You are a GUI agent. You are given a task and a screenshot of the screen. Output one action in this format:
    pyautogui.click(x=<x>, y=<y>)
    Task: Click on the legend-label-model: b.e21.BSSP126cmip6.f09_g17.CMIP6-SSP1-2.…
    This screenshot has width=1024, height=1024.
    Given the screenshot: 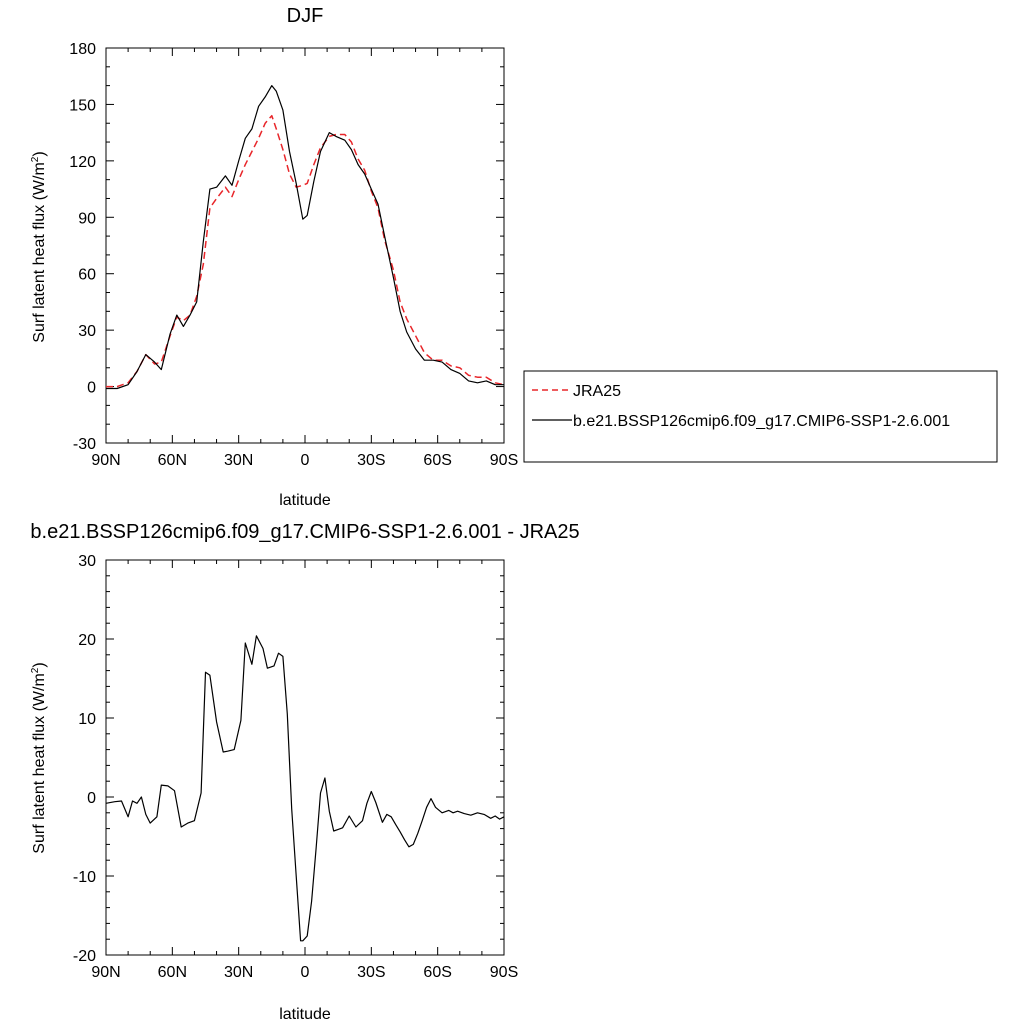 What is the action you would take?
    pyautogui.click(x=761, y=421)
    